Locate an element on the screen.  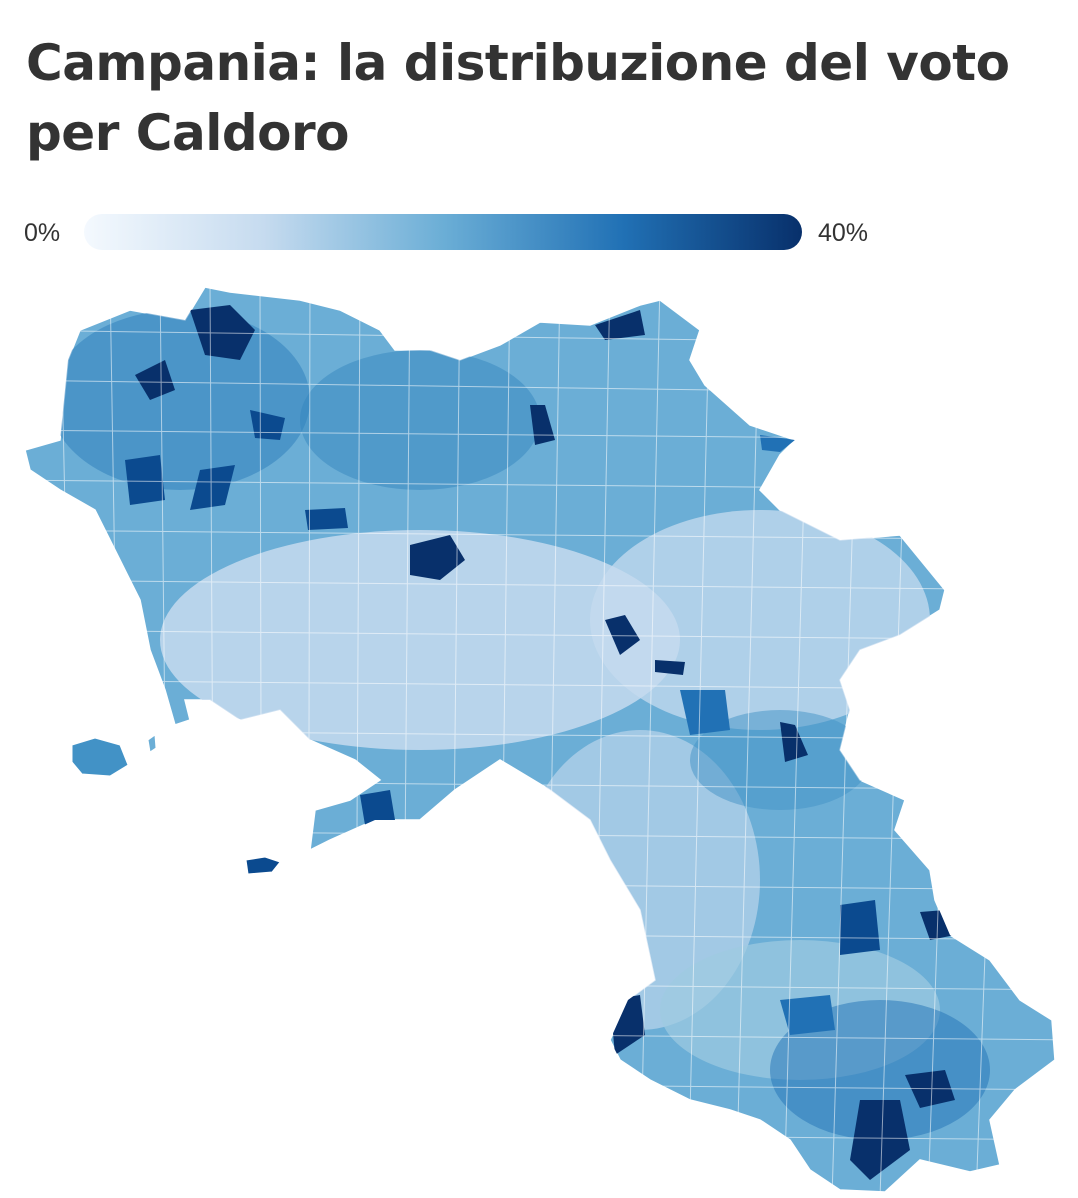
island-ischia is located at coordinates (100, 757).